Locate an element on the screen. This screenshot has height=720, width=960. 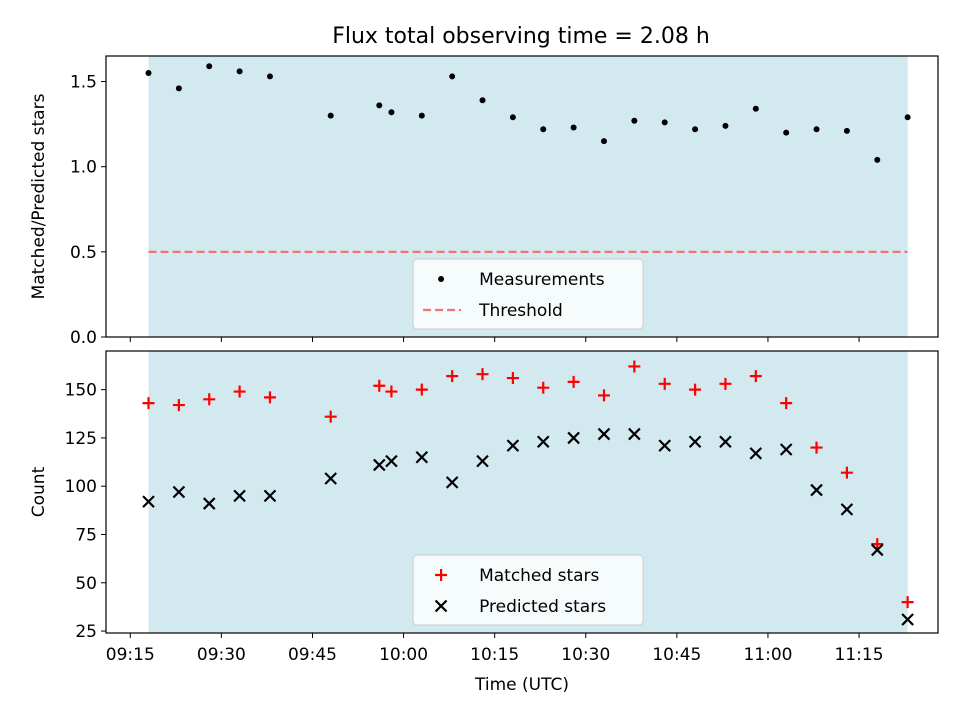
legend-label: Matched stars is located at coordinates (539, 576).